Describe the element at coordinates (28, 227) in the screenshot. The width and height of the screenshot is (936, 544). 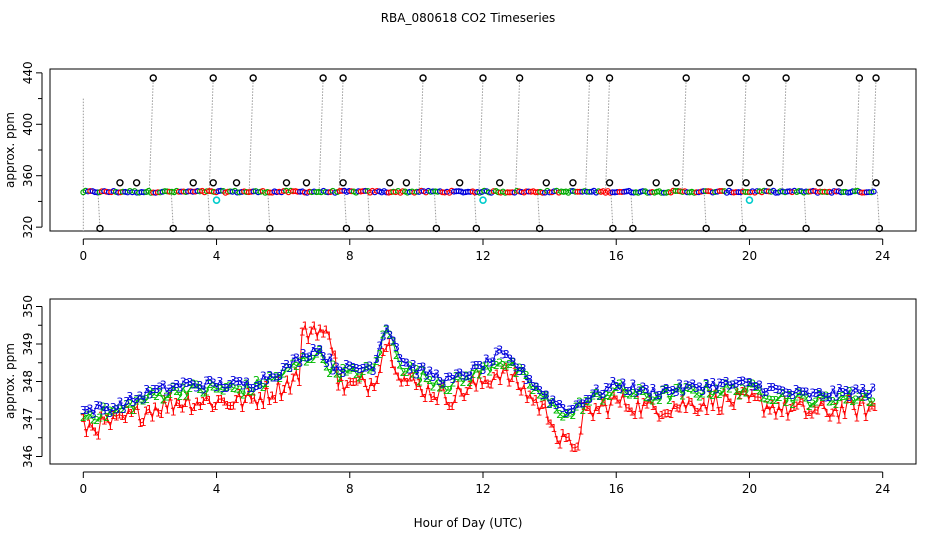
I see `top-y-tick-label: 320` at that location.